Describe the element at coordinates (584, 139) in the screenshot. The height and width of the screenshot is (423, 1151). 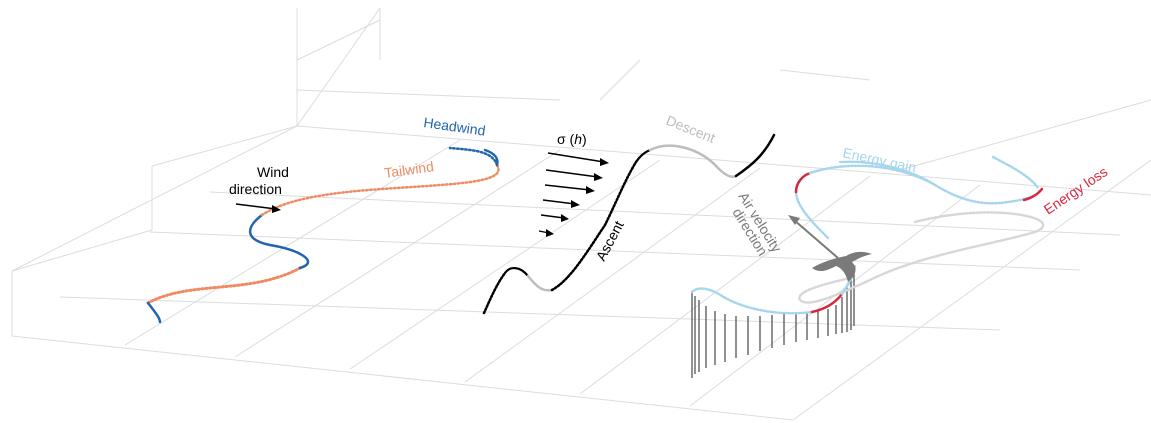
I see `sigma-close: )` at that location.